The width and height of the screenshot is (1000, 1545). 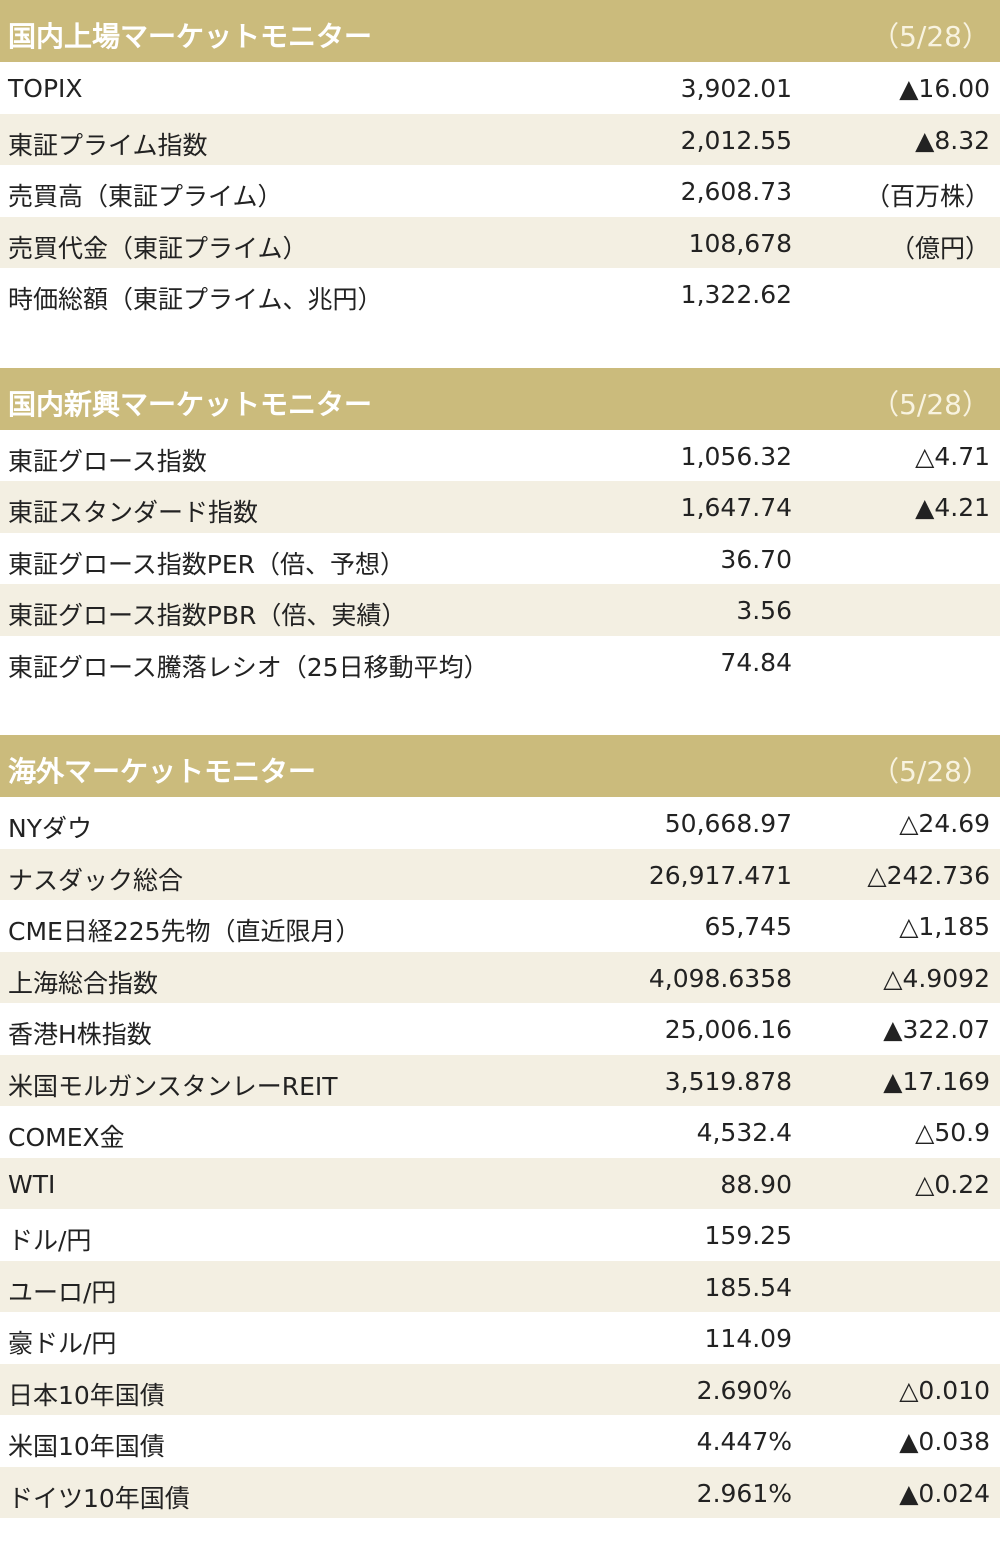 What do you see at coordinates (500, 1235) in the screenshot?
I see `table-row: ドル/円 159.25` at bounding box center [500, 1235].